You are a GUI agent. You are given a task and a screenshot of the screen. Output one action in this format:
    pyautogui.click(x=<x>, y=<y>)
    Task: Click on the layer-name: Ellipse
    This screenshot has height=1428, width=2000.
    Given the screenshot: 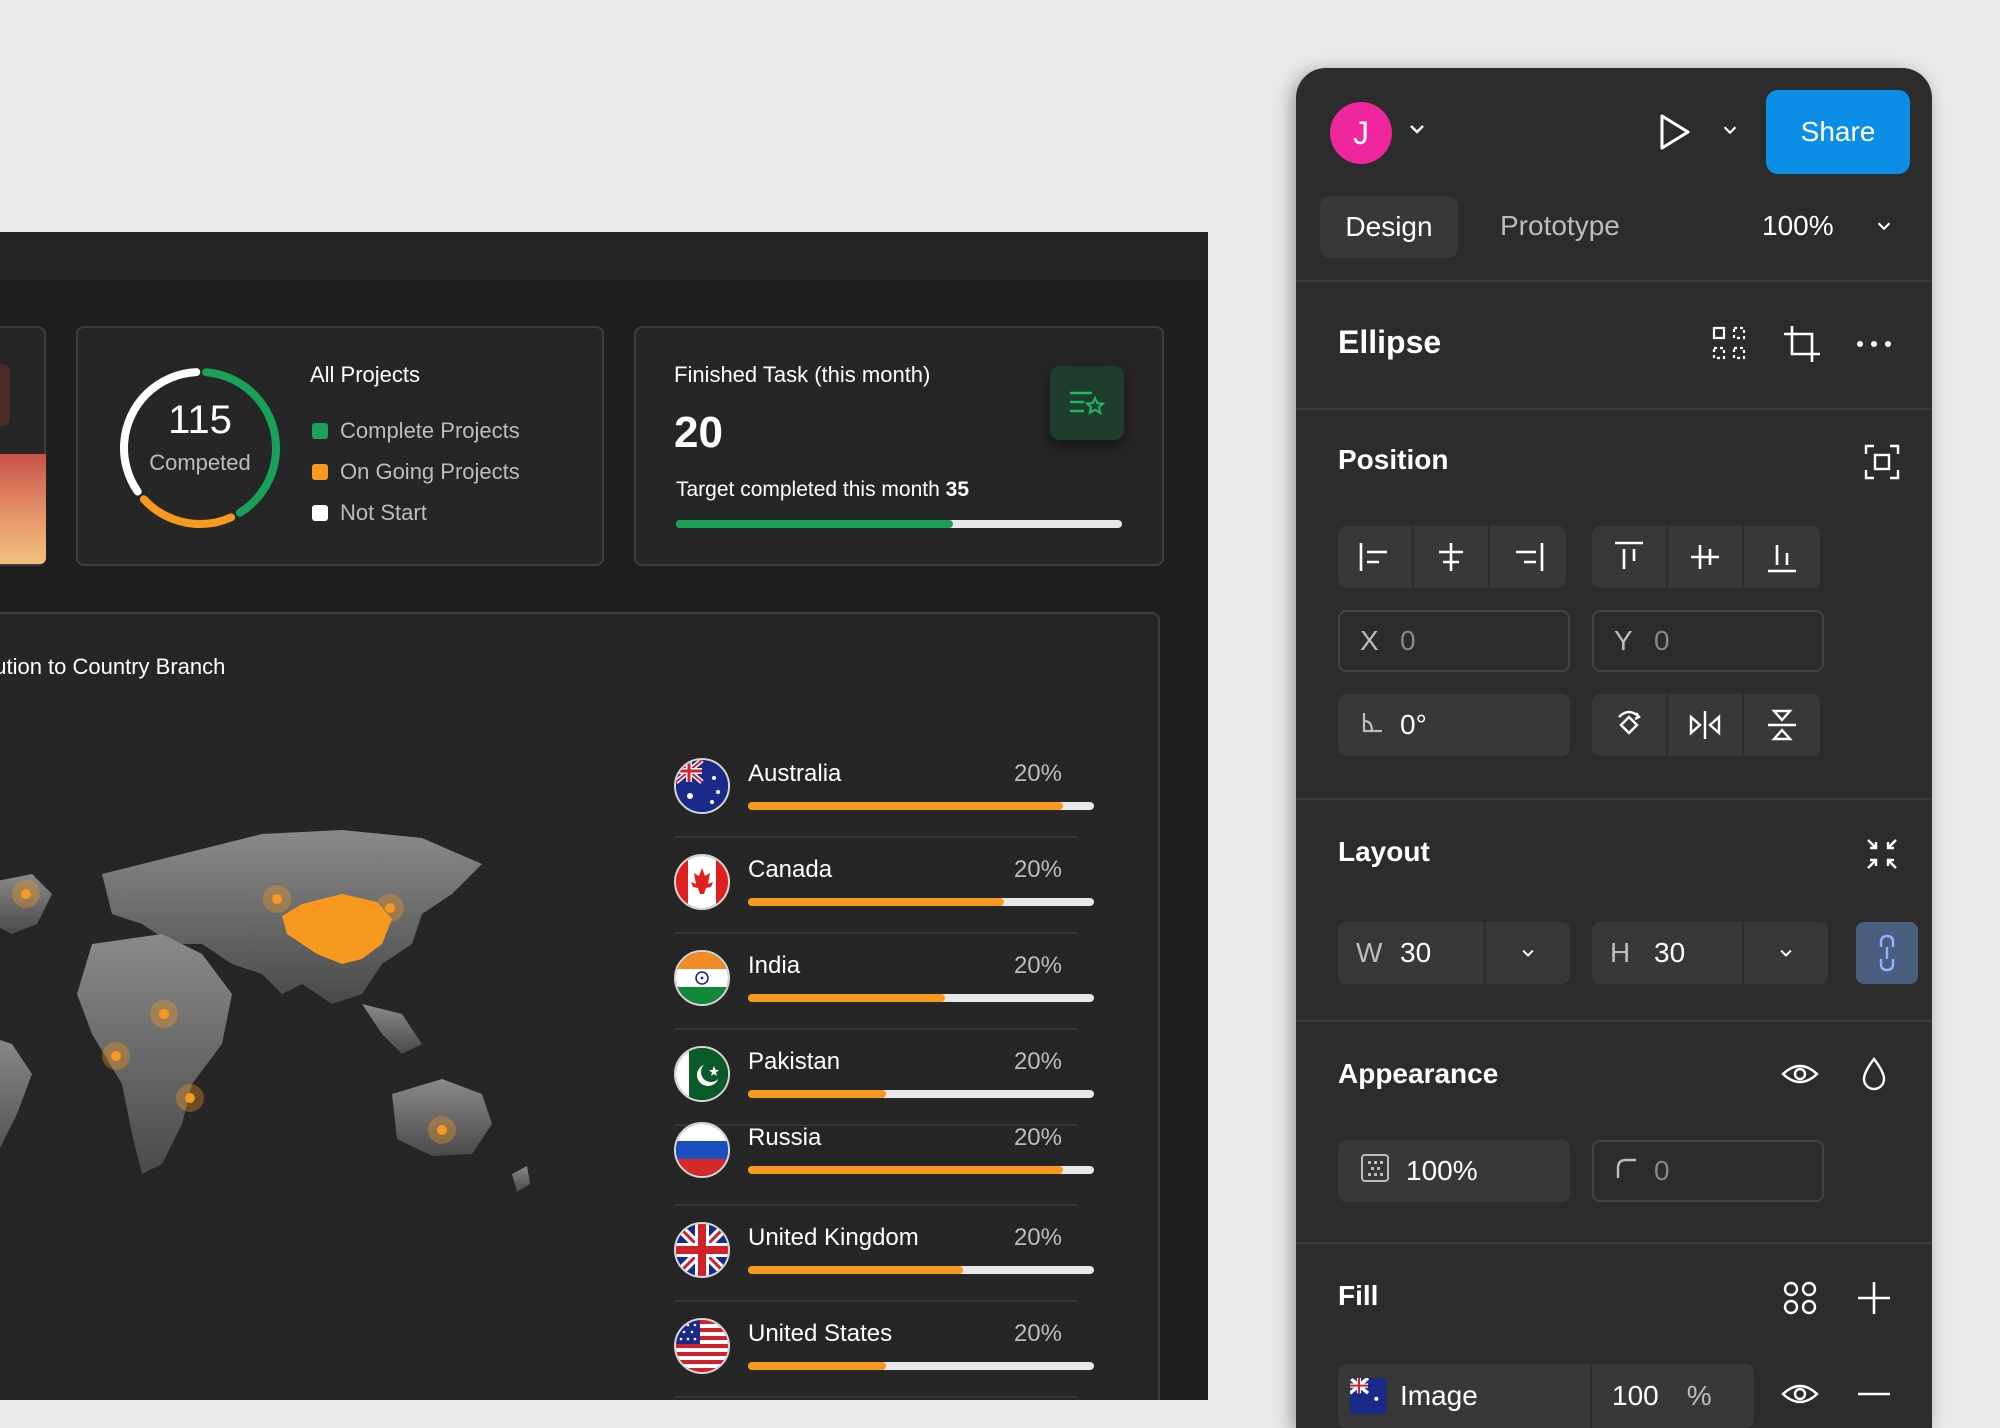 What is the action you would take?
    pyautogui.click(x=1390, y=342)
    